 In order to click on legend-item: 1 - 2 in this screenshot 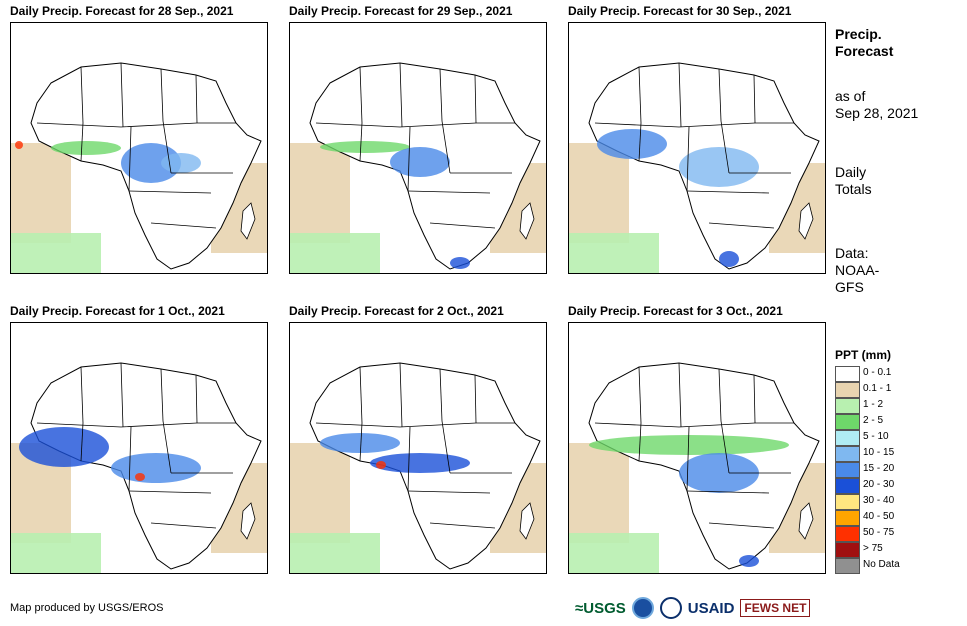, I will do `click(890, 406)`.